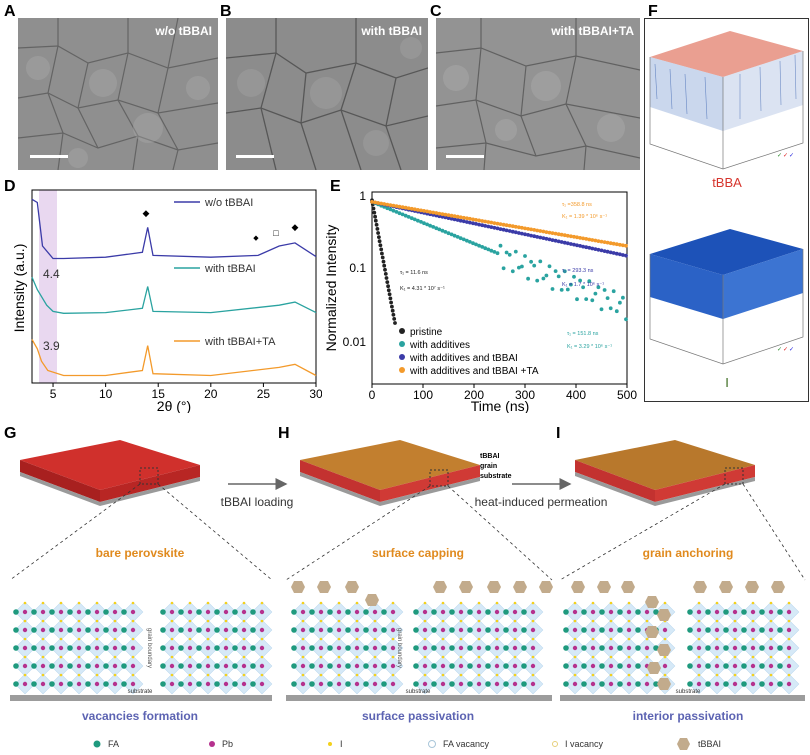 The image size is (810, 755). What do you see at coordinates (418, 553) in the screenshot?
I see `title-surface-capping: surface capping` at bounding box center [418, 553].